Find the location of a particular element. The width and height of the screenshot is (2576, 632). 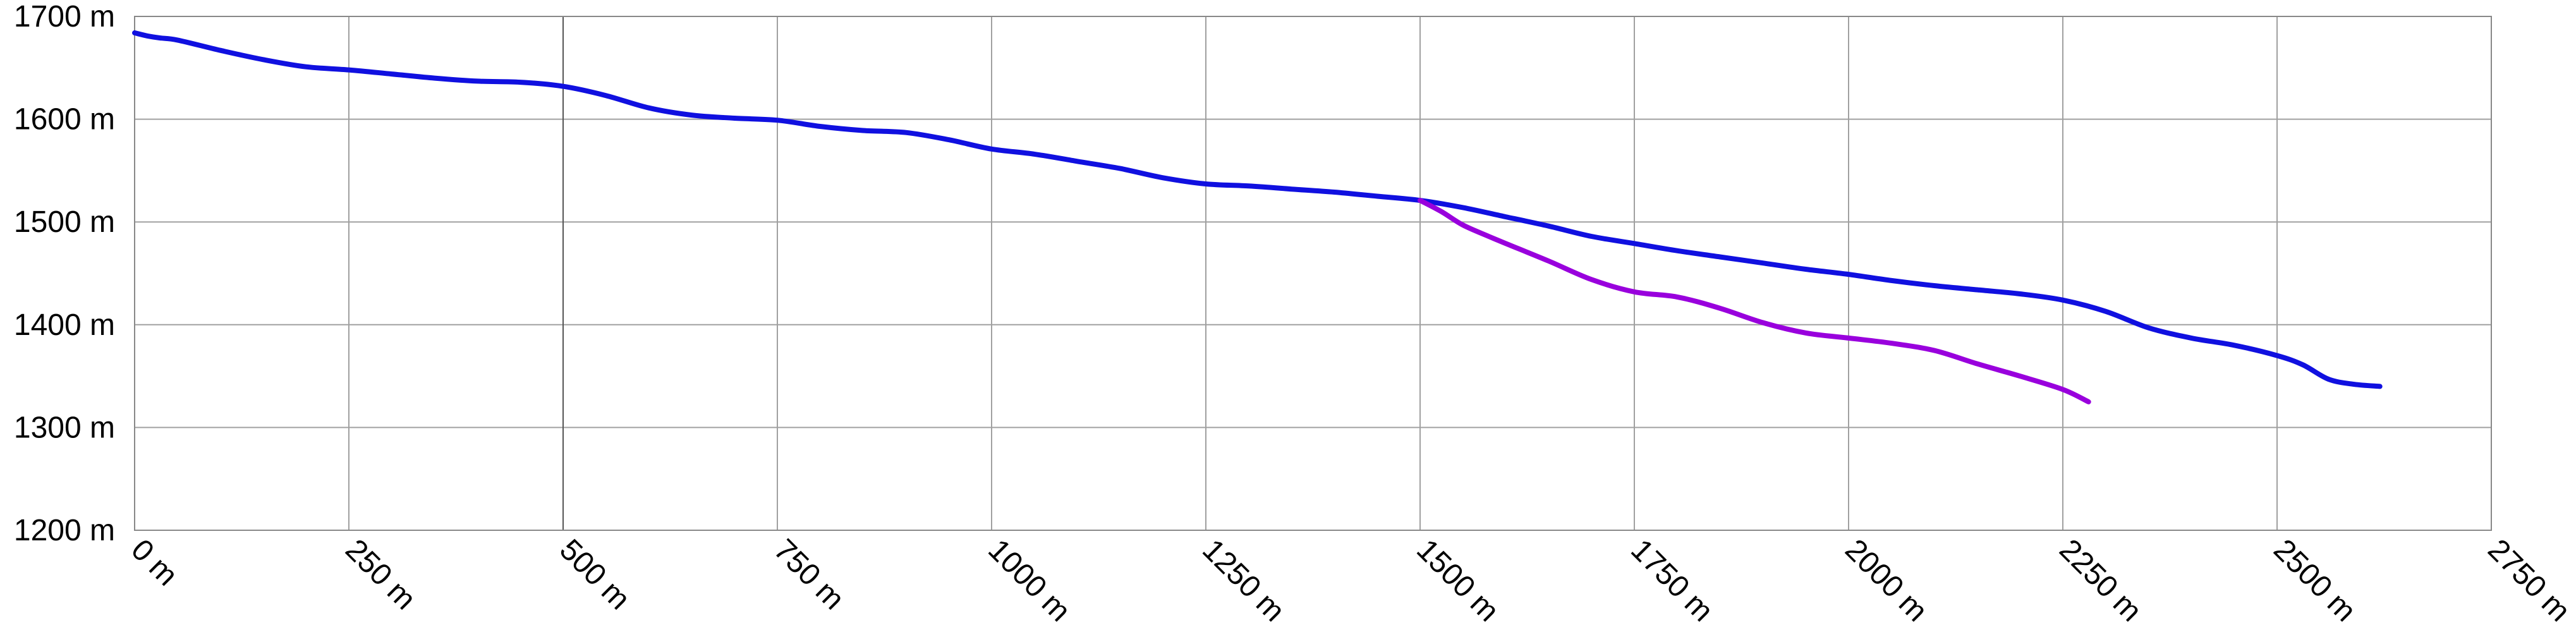

y-tick-label: 1500 m is located at coordinates (64, 222).